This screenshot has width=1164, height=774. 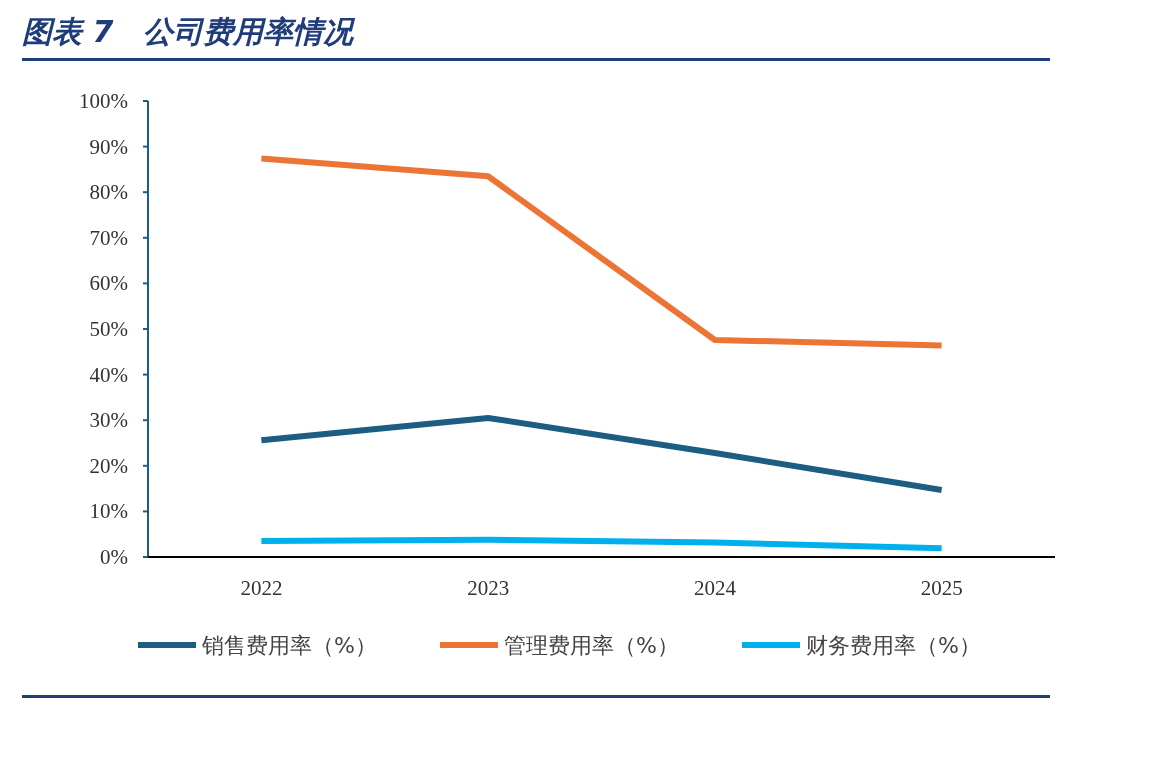 I want to click on x-tick-label: 2022, so click(x=261, y=588).